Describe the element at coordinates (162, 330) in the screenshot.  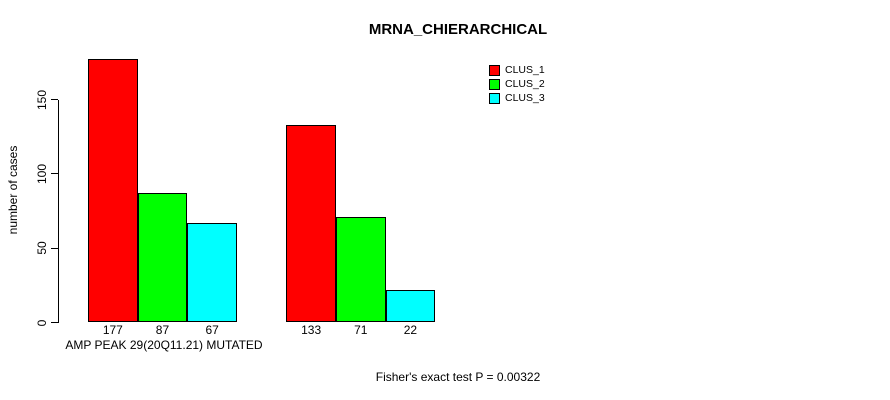
I see `bar-value-label: 87` at that location.